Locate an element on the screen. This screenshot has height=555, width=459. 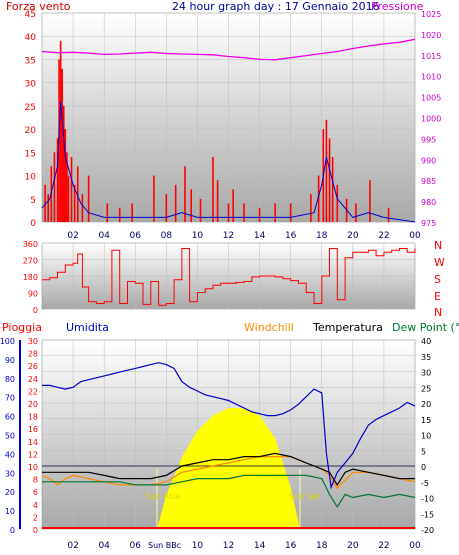
temp-x-tick-label: 18 is located at coordinates (322, 546).